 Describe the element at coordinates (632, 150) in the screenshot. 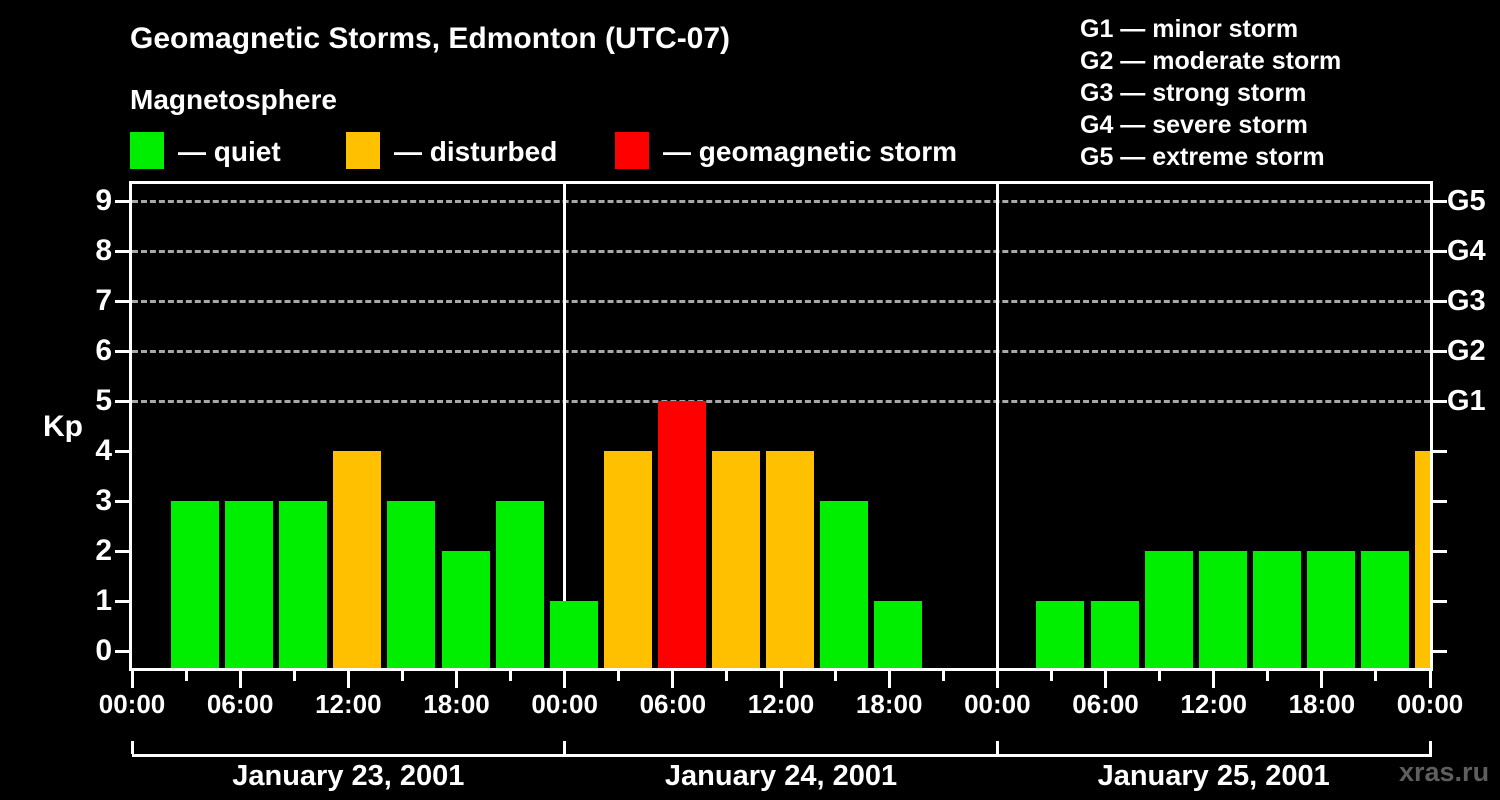

I see `legend-swatch-storm-icon` at that location.